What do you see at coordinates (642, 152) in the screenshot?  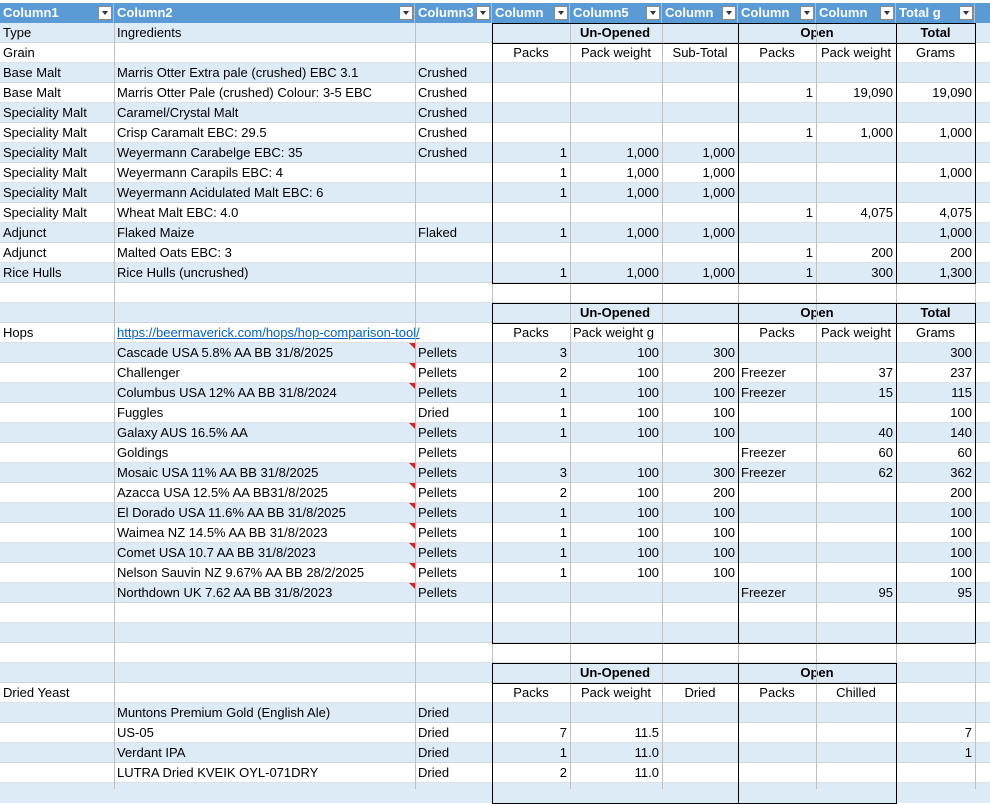 I see `grain-row-4-col5: 1,000` at bounding box center [642, 152].